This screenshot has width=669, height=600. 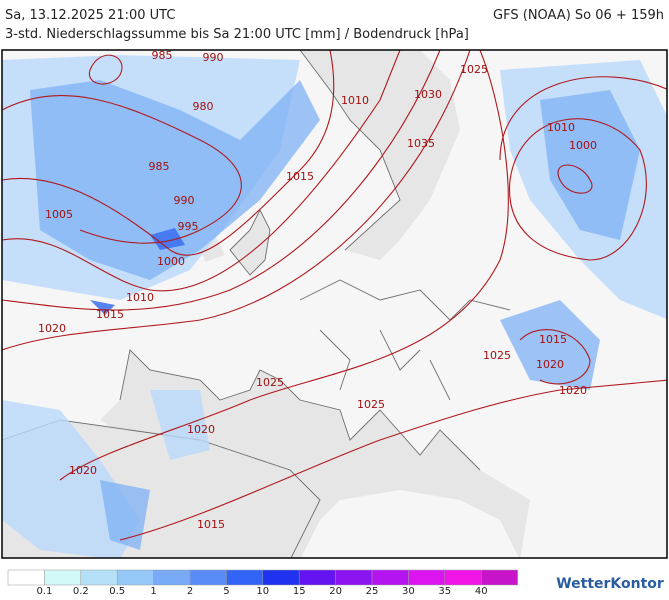 I want to click on legend-label: 20, so click(x=335, y=591).